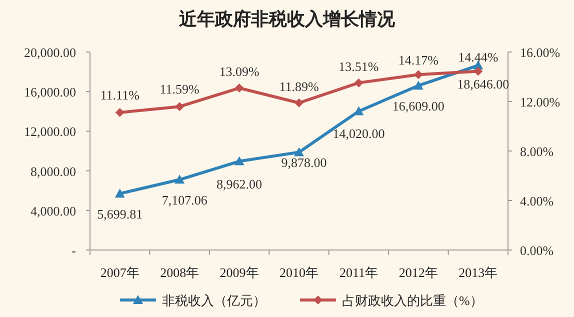 Image resolution: width=574 pixels, height=317 pixels. What do you see at coordinates (120, 272) in the screenshot?
I see `x-tick-label: 2007年` at bounding box center [120, 272].